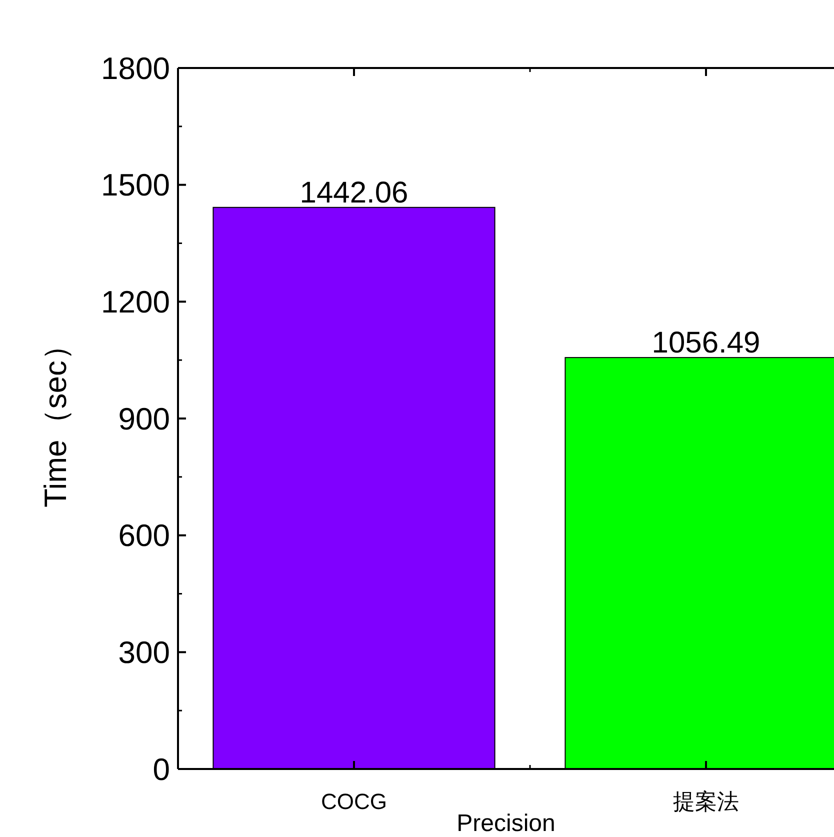 The height and width of the screenshot is (837, 834). What do you see at coordinates (506, 823) in the screenshot?
I see `x-axis-title: Precision` at bounding box center [506, 823].